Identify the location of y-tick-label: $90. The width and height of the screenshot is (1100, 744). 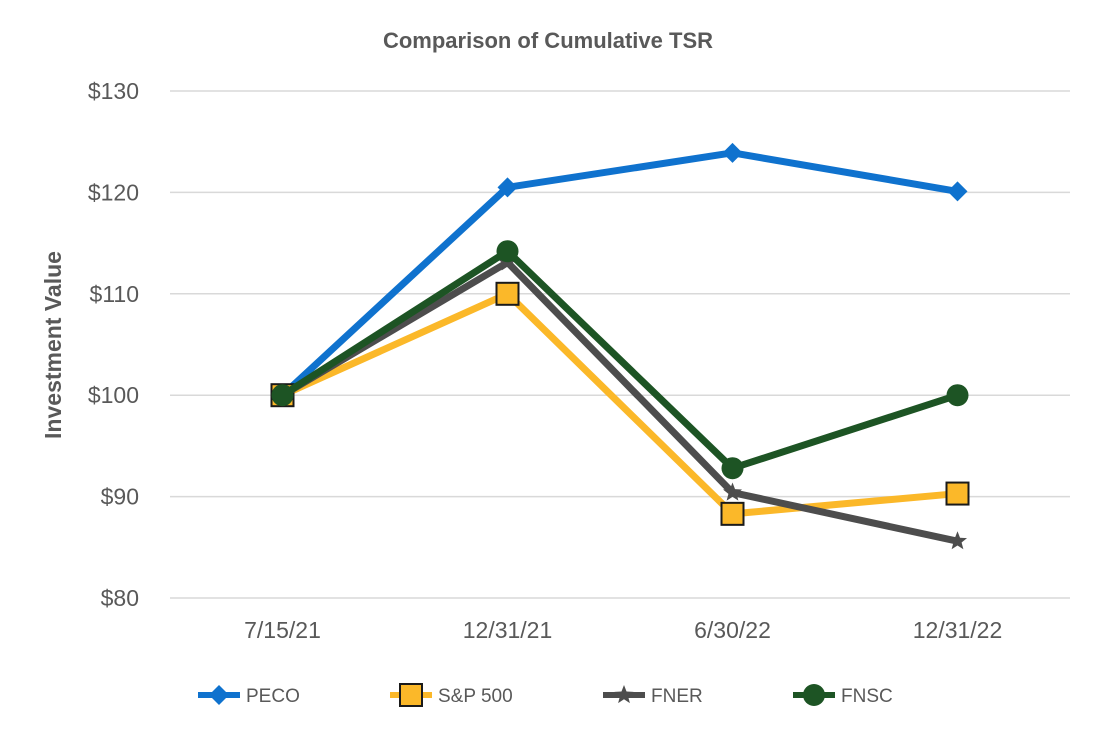
(120, 497).